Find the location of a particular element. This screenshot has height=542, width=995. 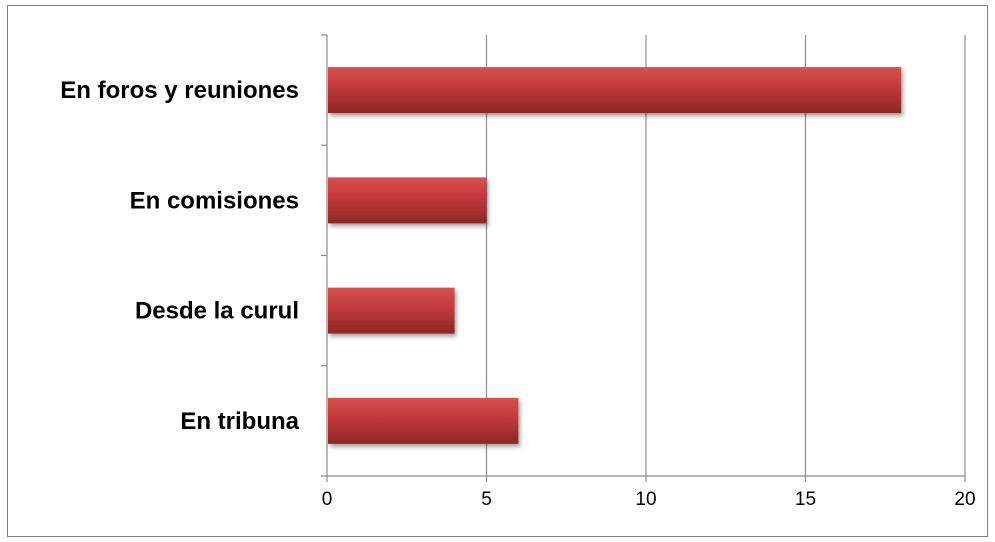

x-tick-label: 15 is located at coordinates (805, 499).